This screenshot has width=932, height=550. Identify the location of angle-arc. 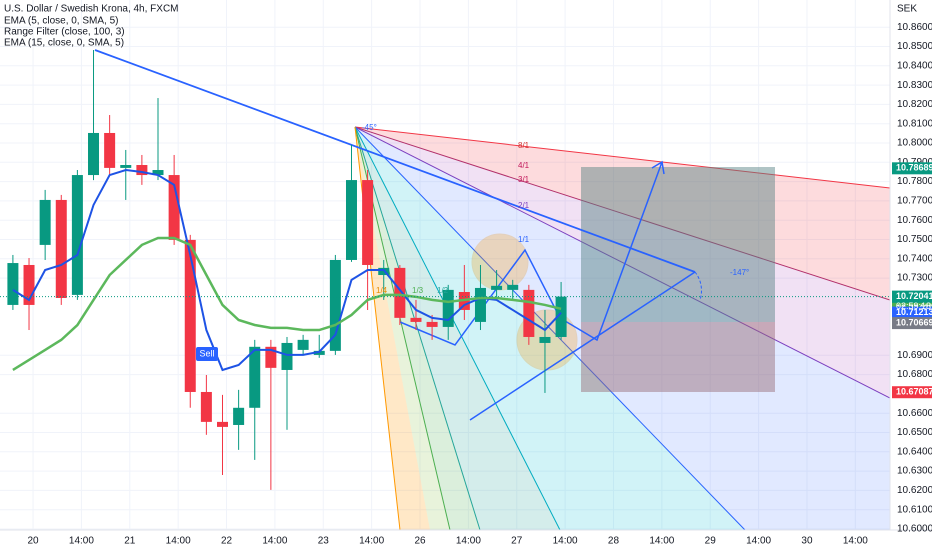
(698, 286).